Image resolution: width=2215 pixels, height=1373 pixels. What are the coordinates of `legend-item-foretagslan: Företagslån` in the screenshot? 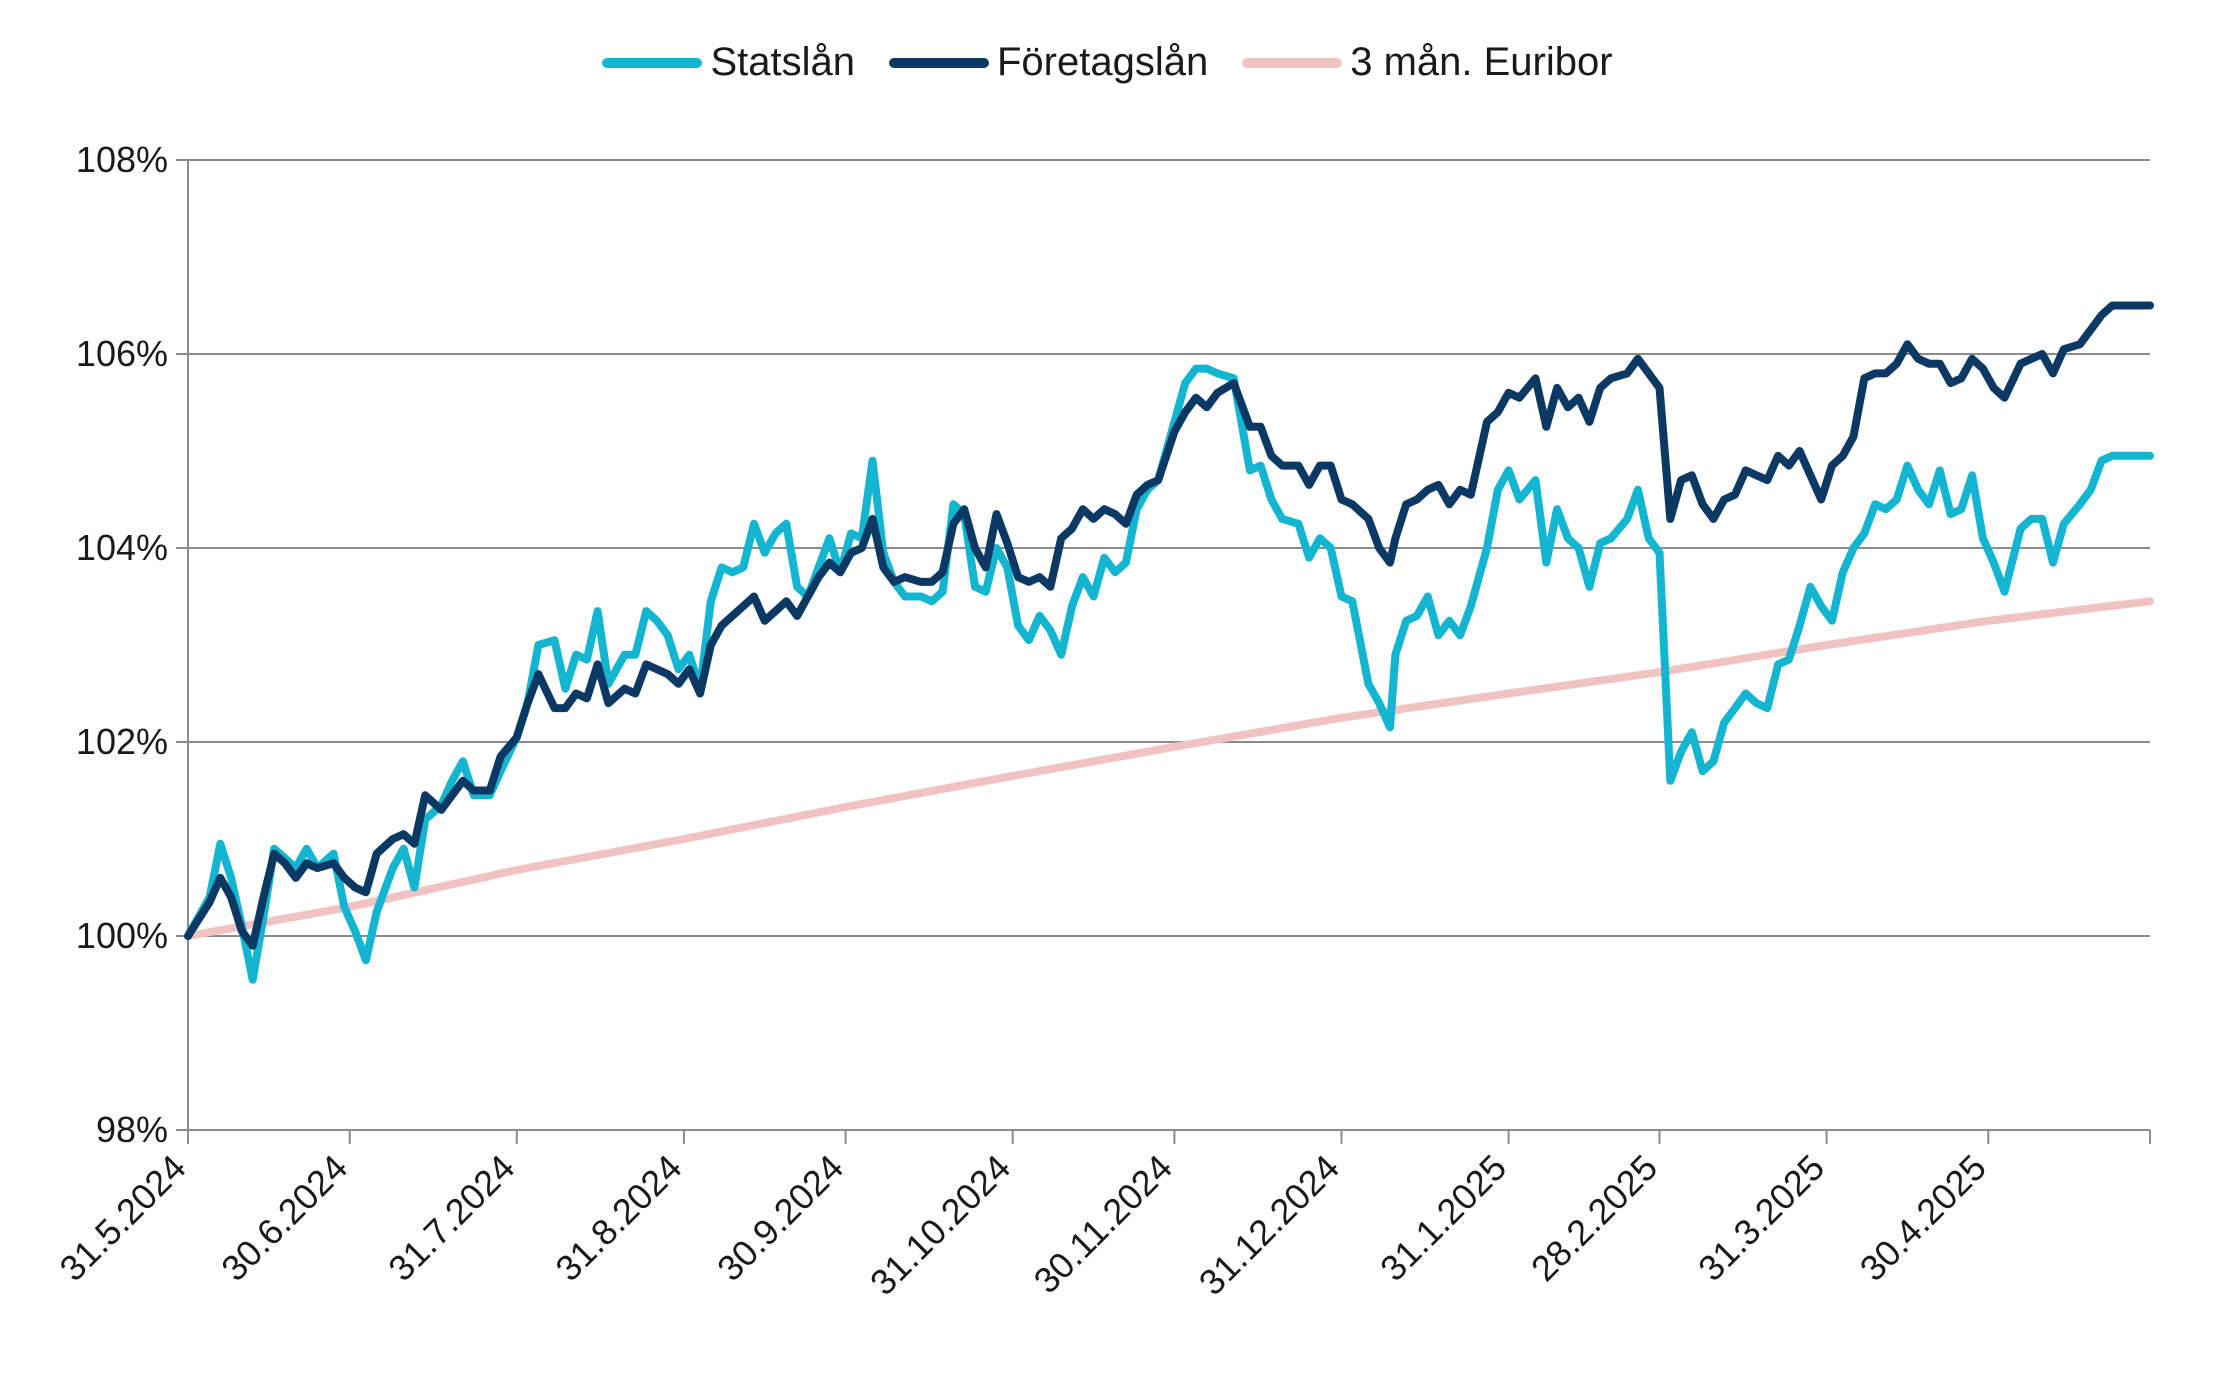 It's located at (1048, 62).